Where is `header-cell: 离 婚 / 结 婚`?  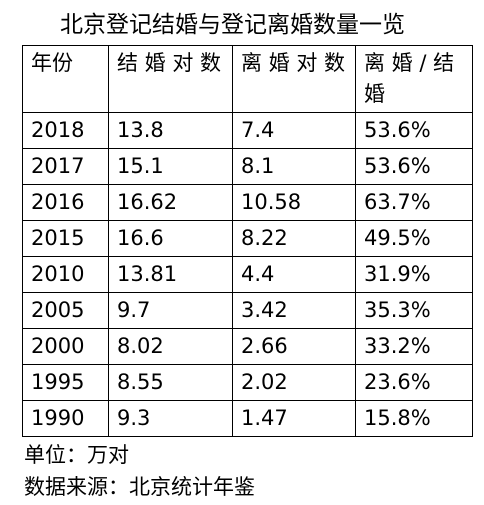
header-cell: 离 婚 / 结 婚 is located at coordinates (414, 79).